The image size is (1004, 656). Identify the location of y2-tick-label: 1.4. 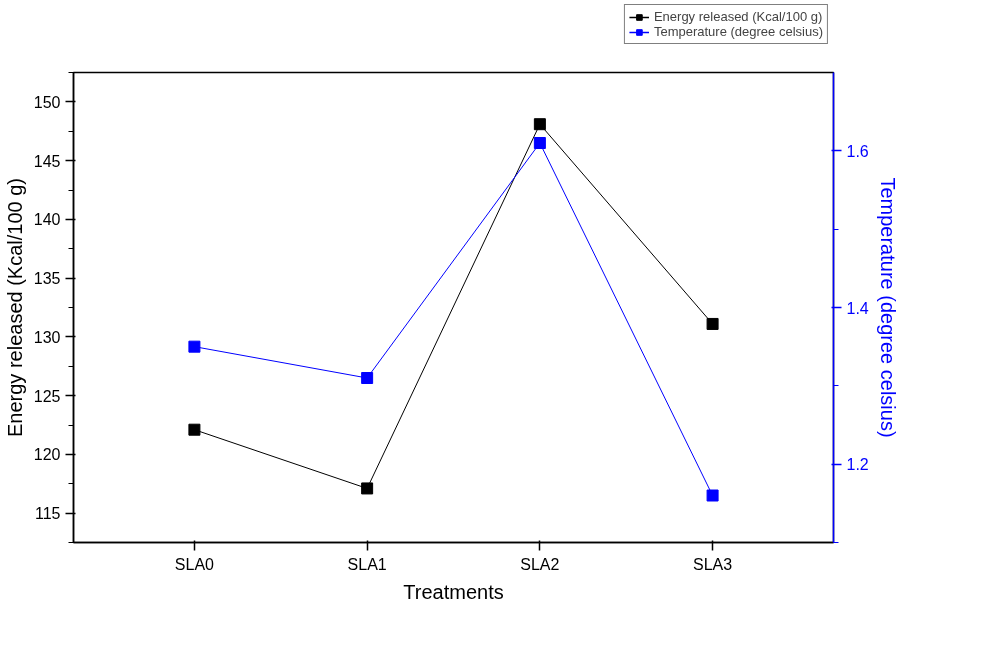
(857, 308).